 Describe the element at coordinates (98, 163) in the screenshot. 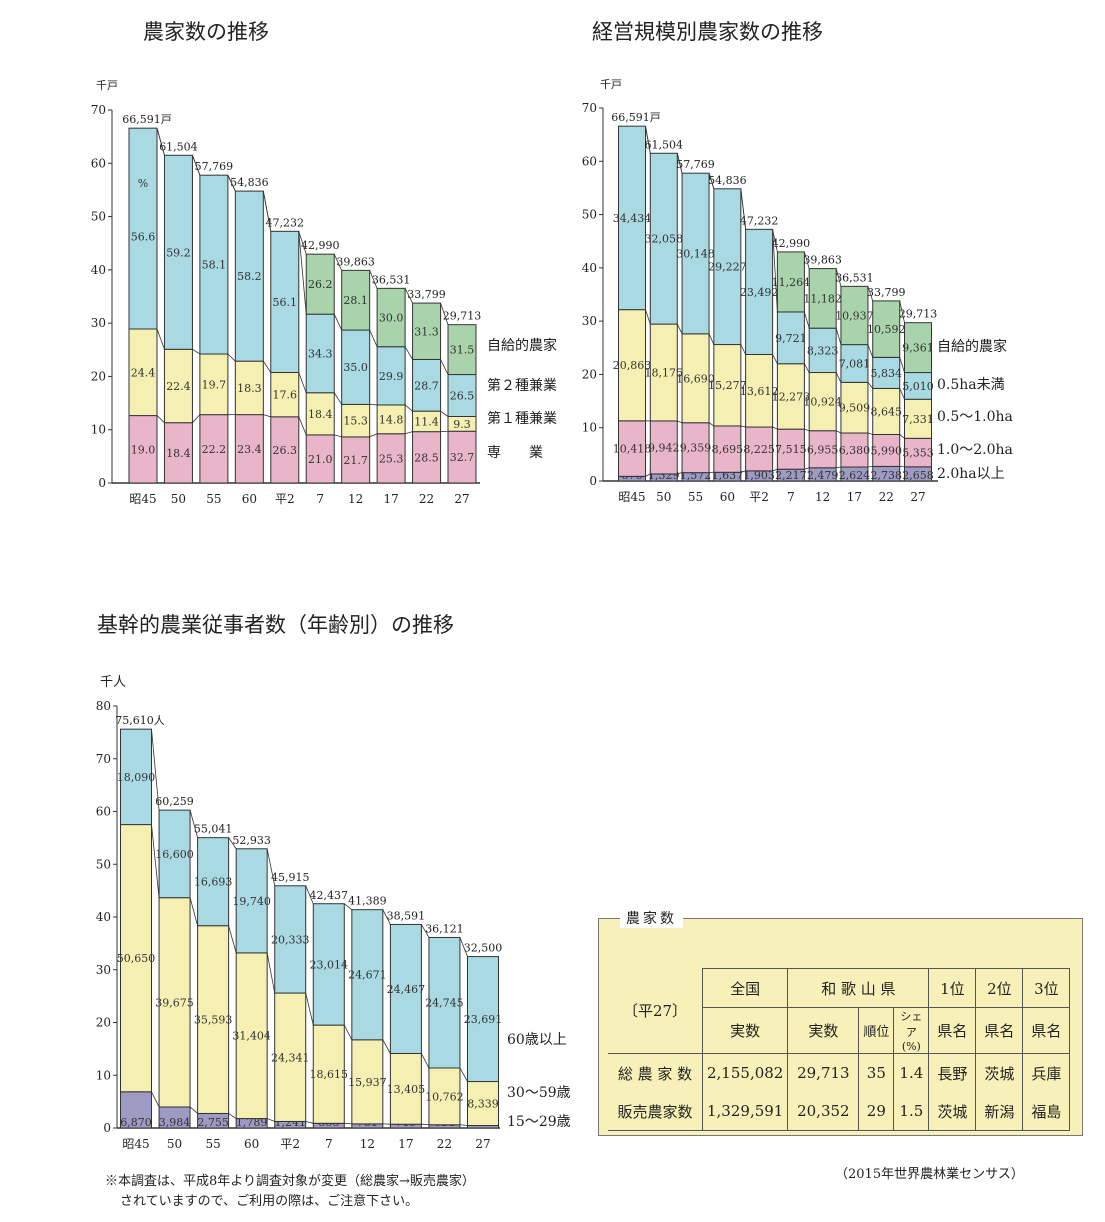

I see `y-tick-label: 60` at that location.